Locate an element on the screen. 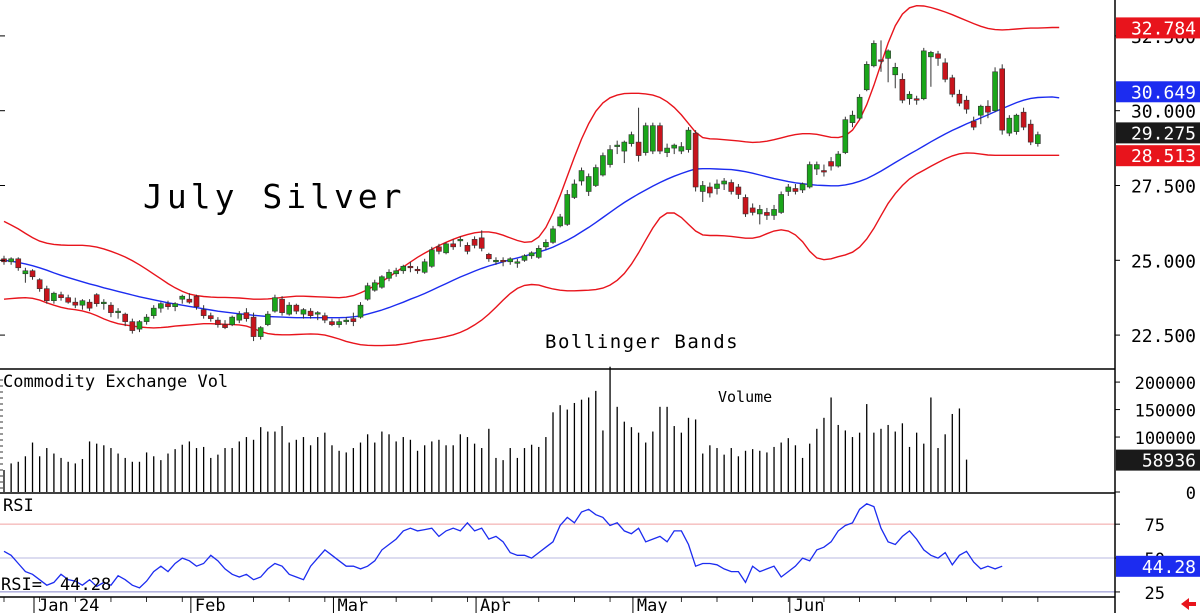  month-label: Mar is located at coordinates (352, 604).